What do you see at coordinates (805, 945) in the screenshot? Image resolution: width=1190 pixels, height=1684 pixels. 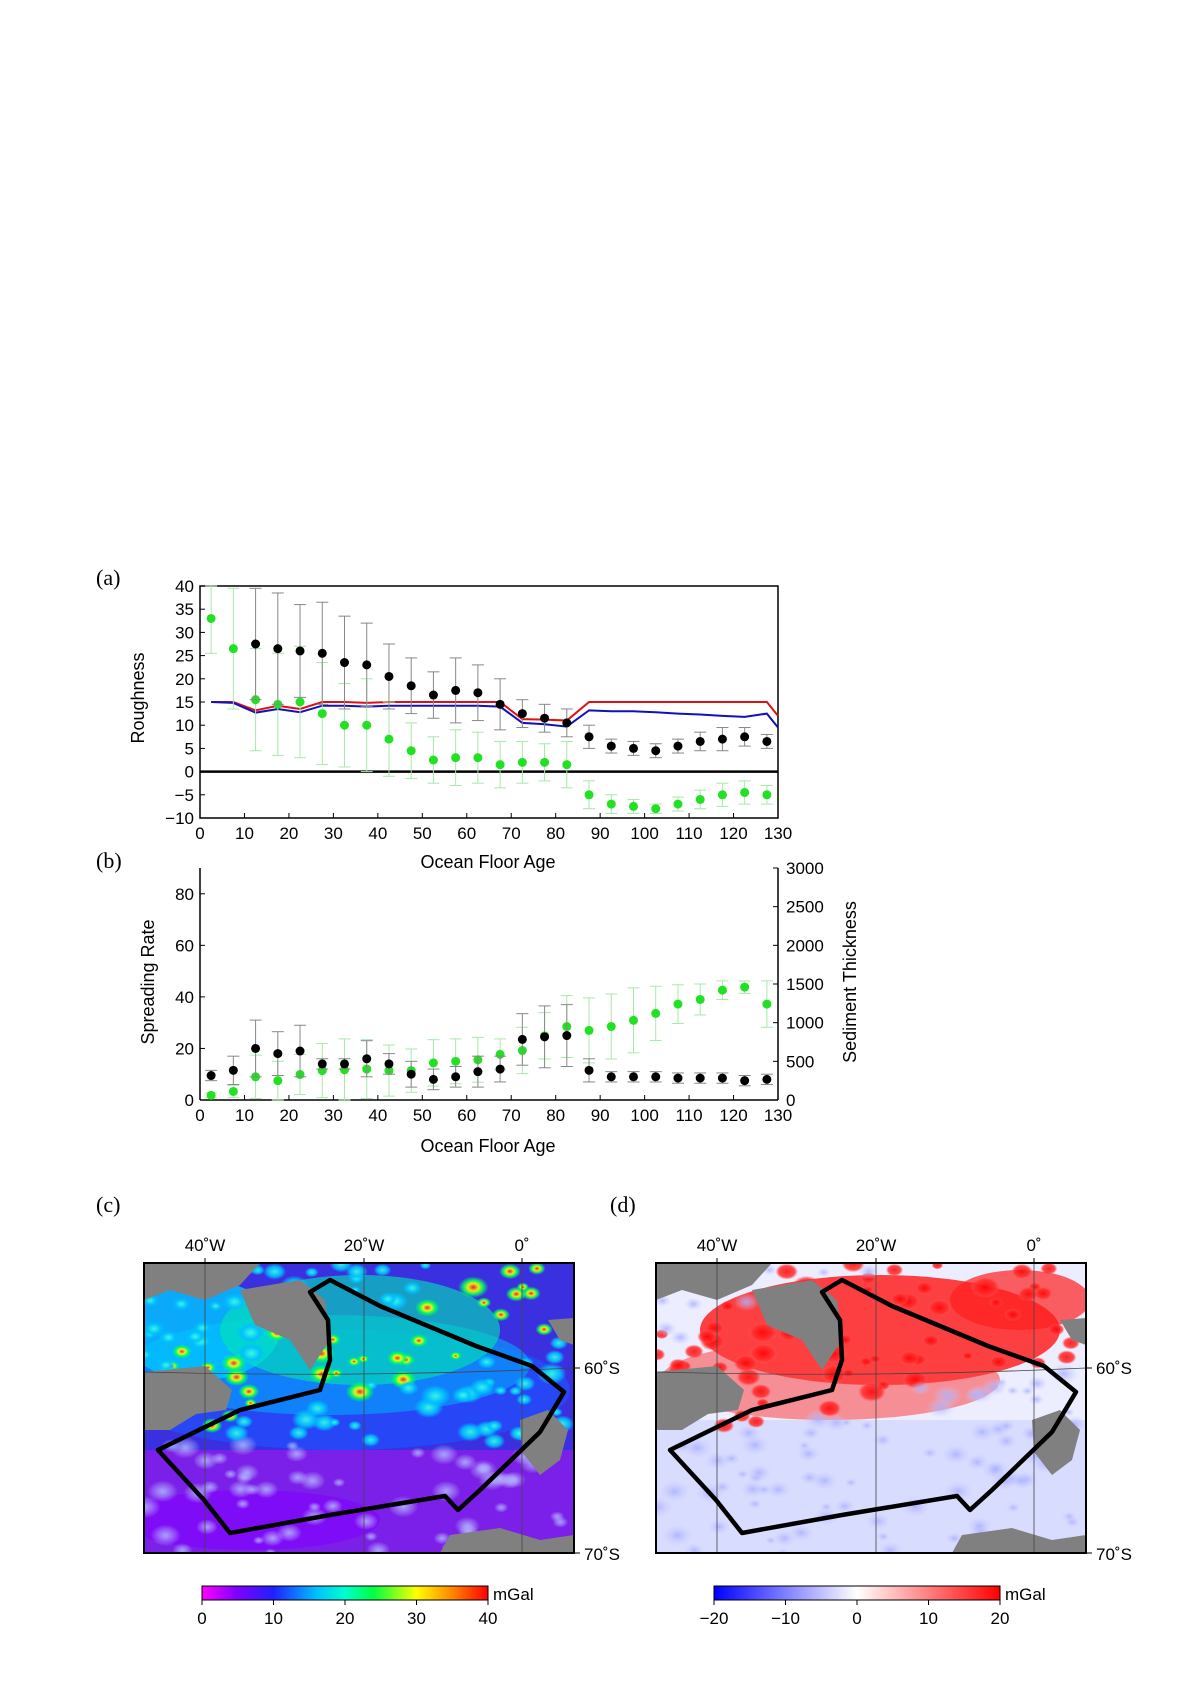 I see `y2-tick-label: 2000` at bounding box center [805, 945].